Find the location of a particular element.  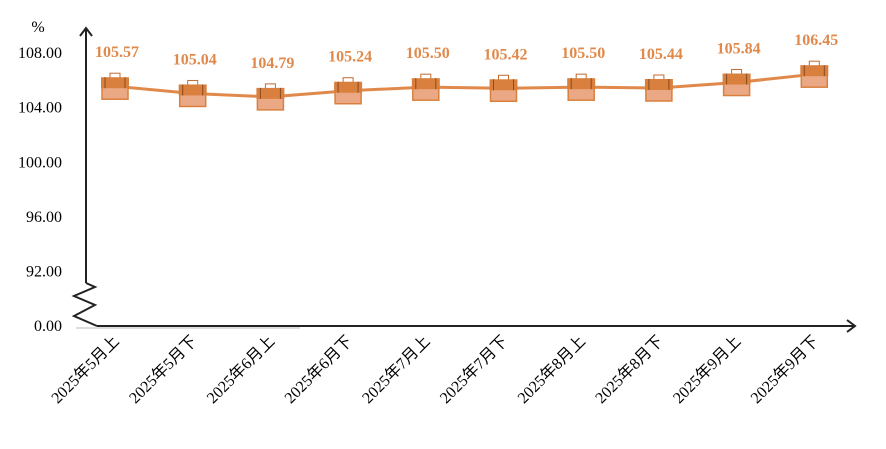

x-tick-label: 2025年7月上 is located at coordinates (396, 369).